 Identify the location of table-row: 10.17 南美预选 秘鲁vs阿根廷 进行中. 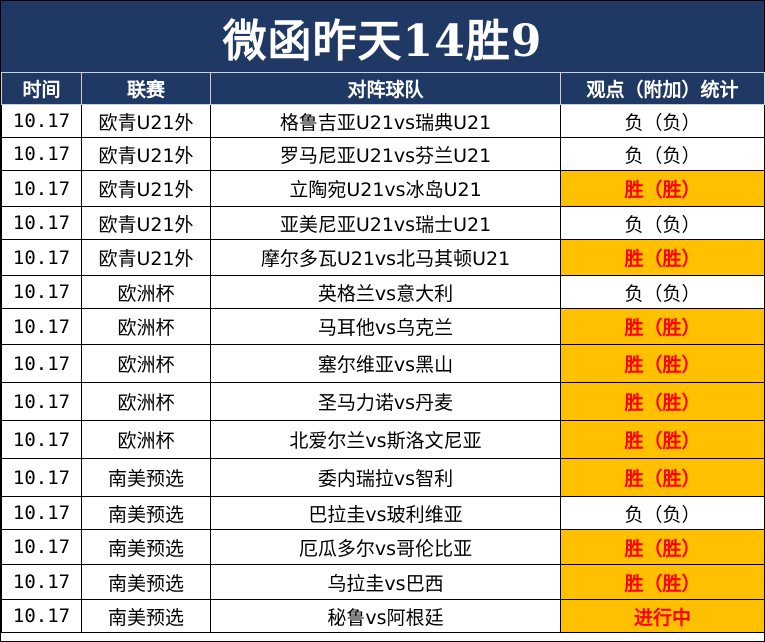
(383, 616).